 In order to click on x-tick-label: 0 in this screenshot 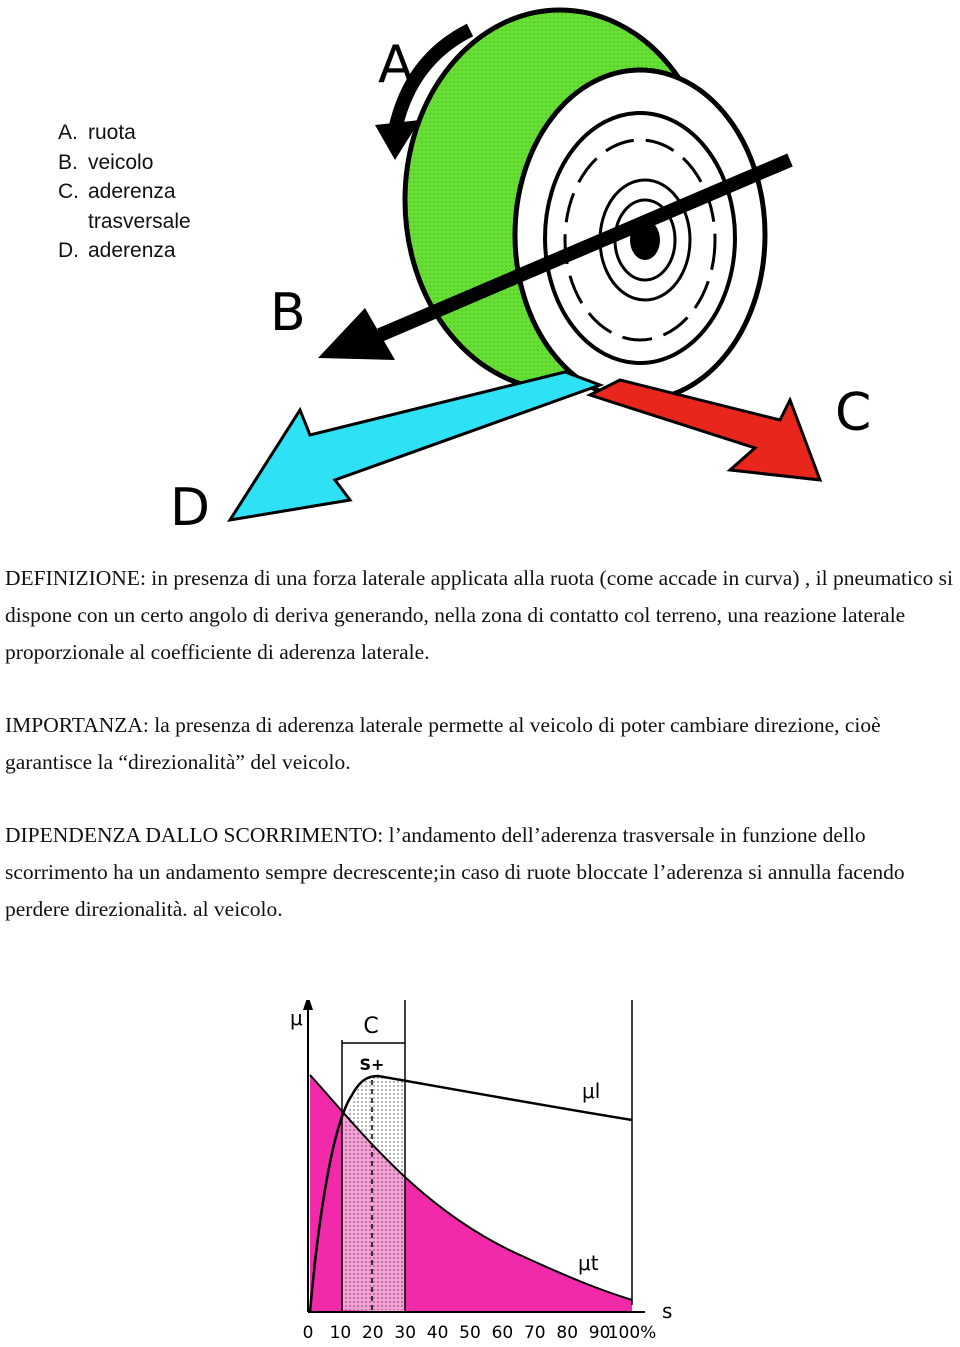, I will do `click(308, 1333)`.